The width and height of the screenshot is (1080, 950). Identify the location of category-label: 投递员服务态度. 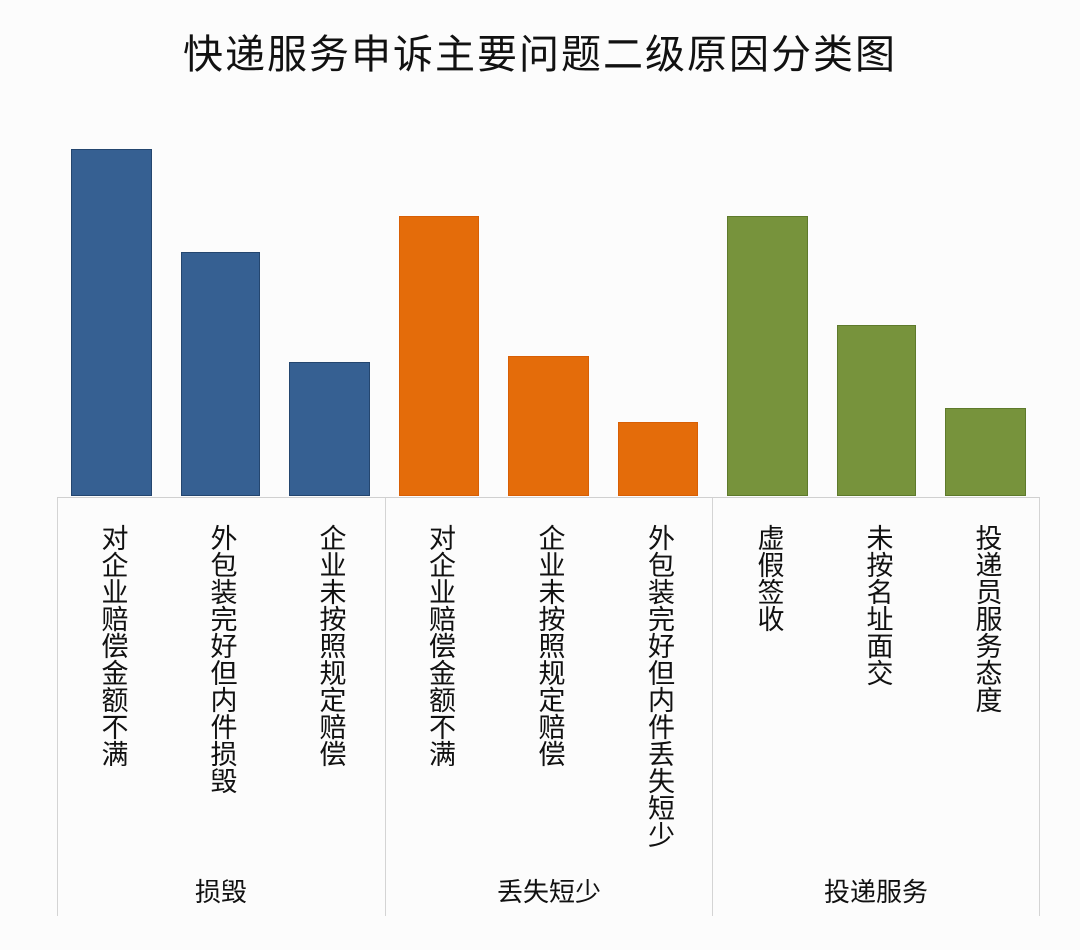
(986, 618).